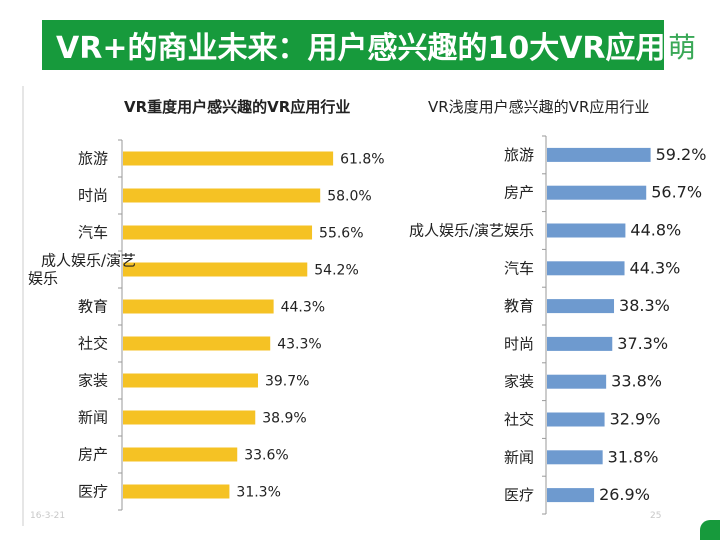 The image size is (720, 540). What do you see at coordinates (237, 107) in the screenshot?
I see `left-chart-title: VR重度用户感兴趣的VR应用行业` at bounding box center [237, 107].